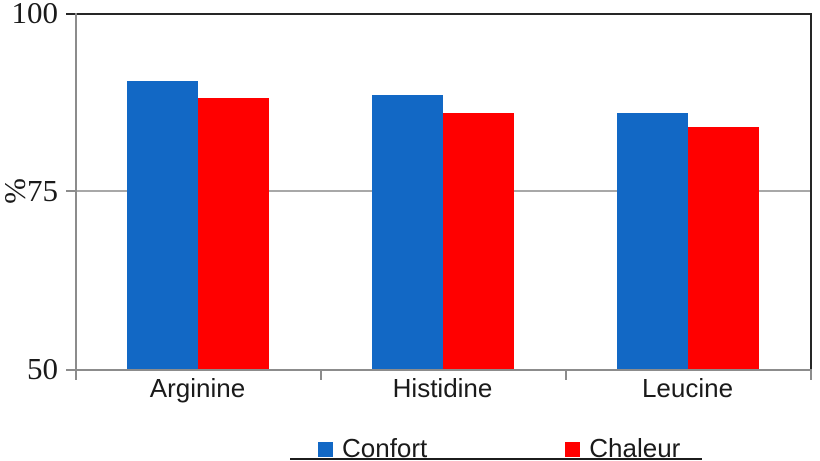  I want to click on bar-confort-histidine, so click(407, 231).